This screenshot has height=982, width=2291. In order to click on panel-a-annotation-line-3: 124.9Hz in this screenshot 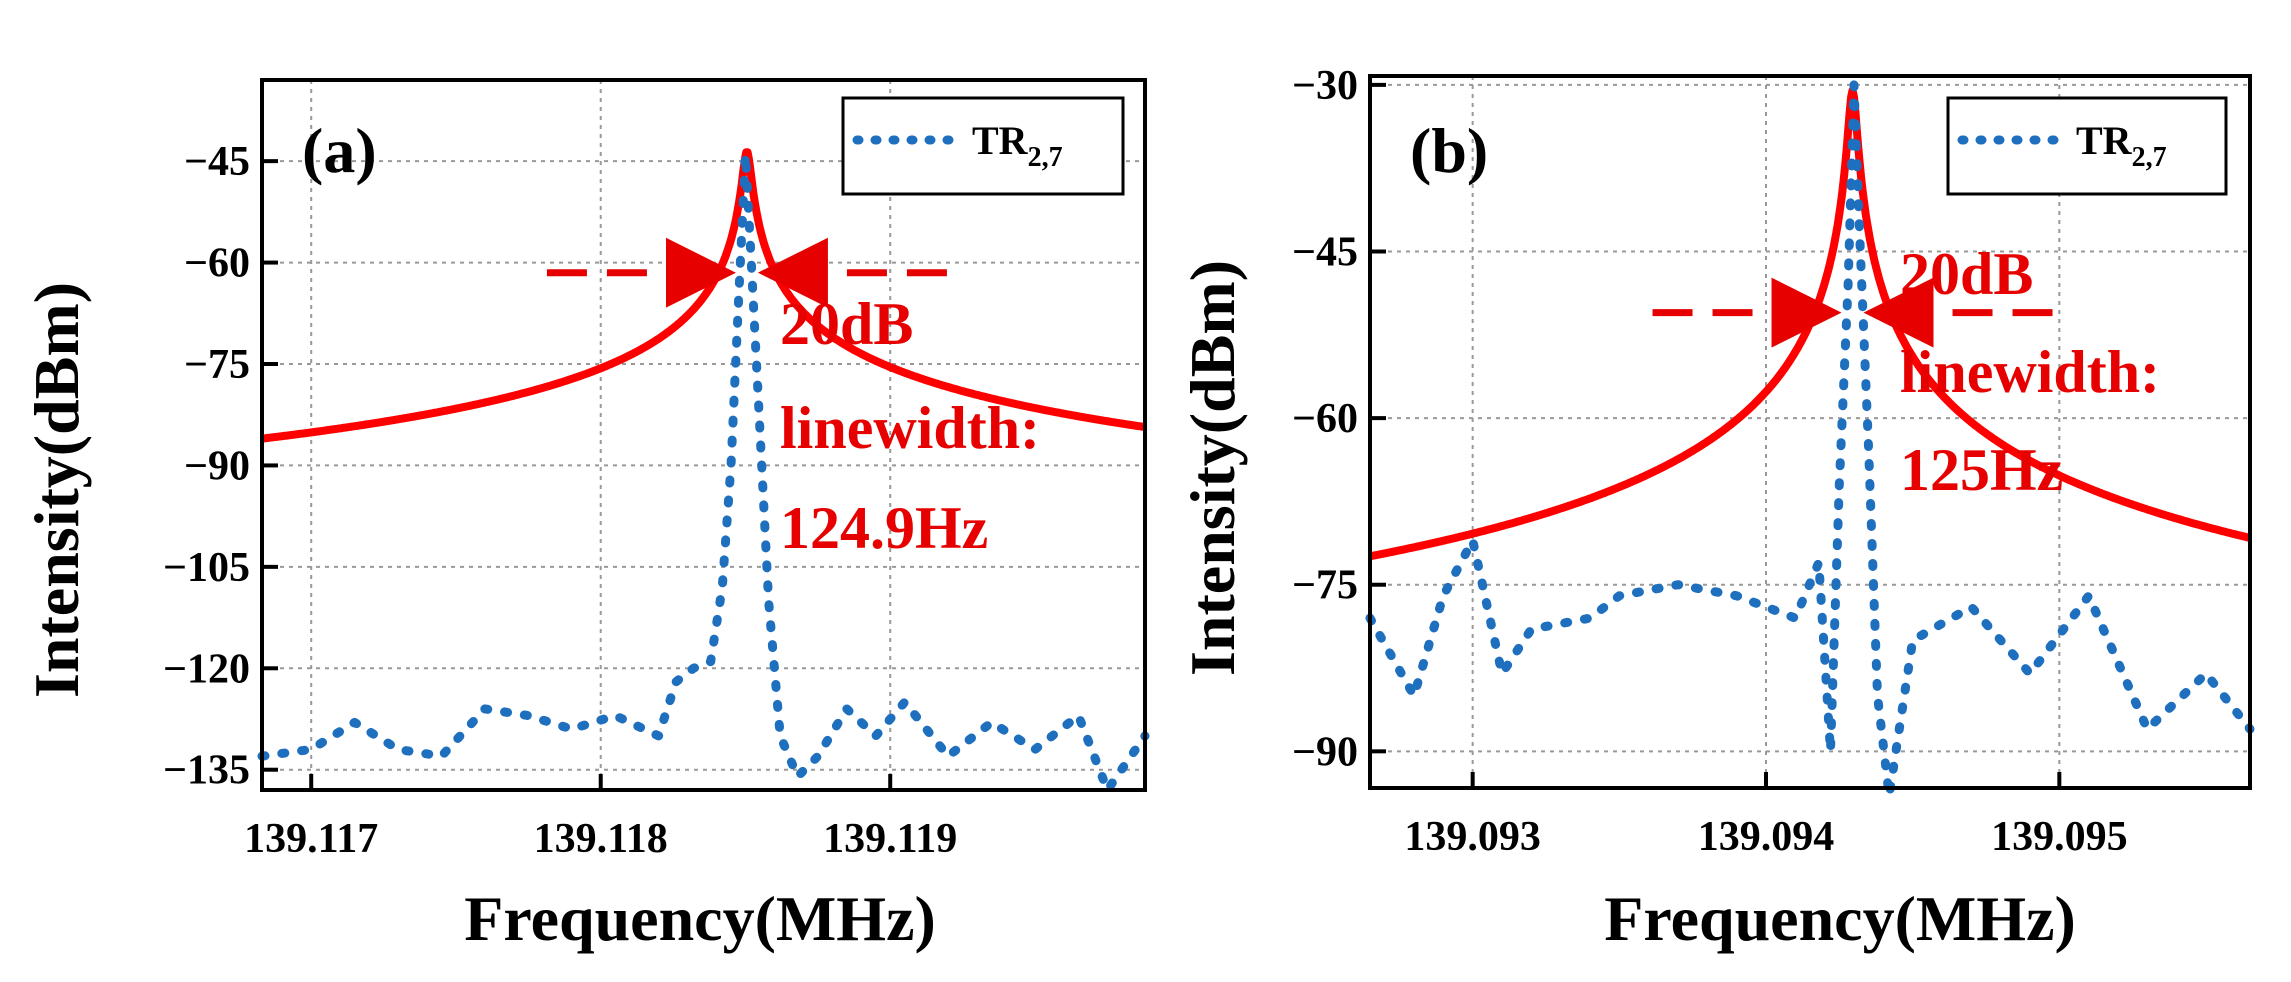, I will do `click(884, 528)`.